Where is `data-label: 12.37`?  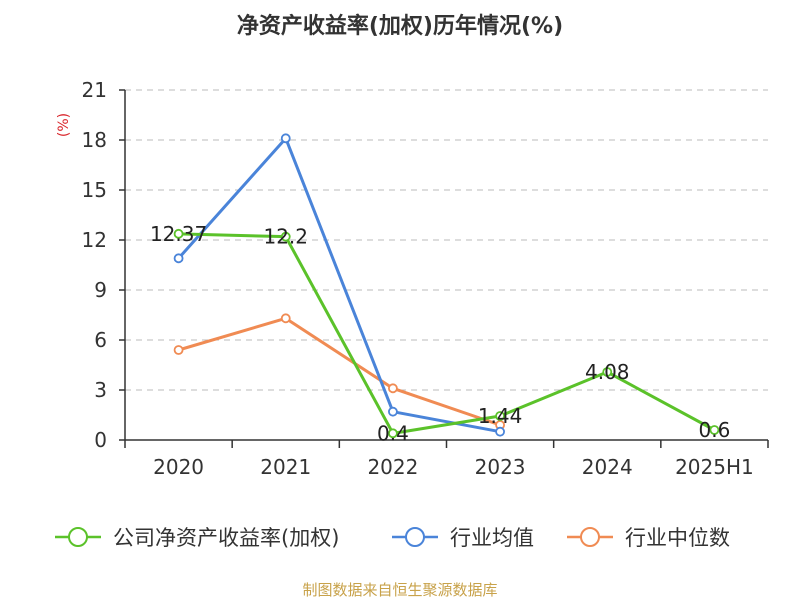 data-label: 12.37 is located at coordinates (178, 234).